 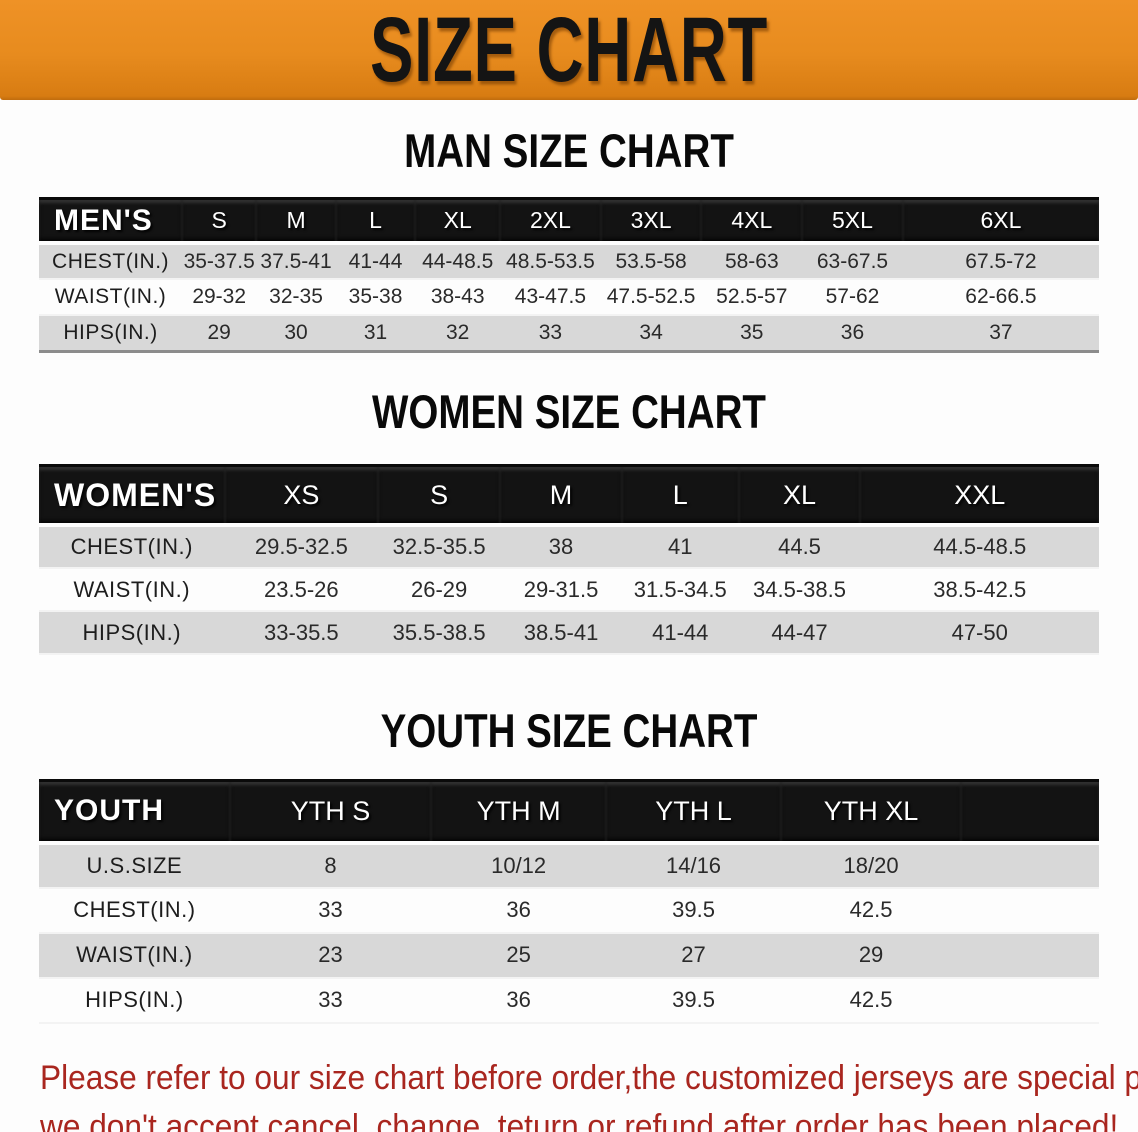 What do you see at coordinates (457, 297) in the screenshot?
I see `value-cell: 38-43` at bounding box center [457, 297].